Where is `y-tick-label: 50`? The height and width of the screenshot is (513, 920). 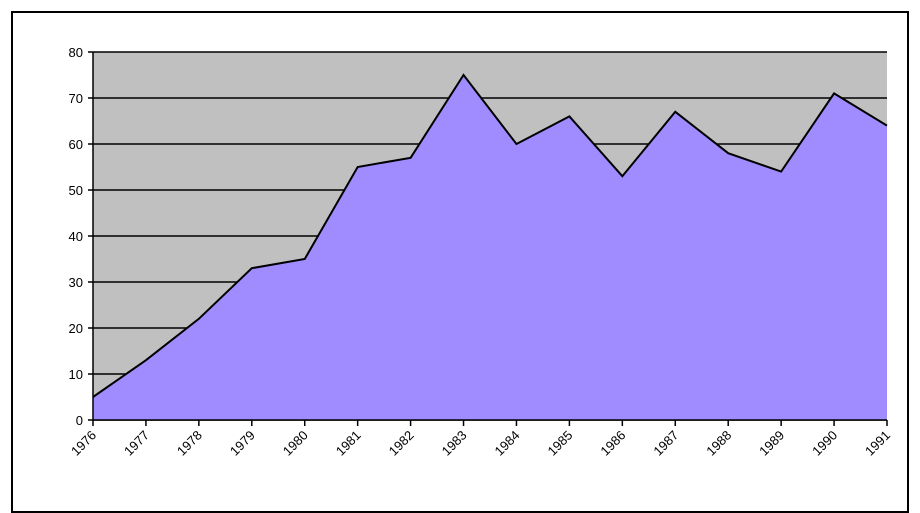 y-tick-label: 50 is located at coordinates (76, 190).